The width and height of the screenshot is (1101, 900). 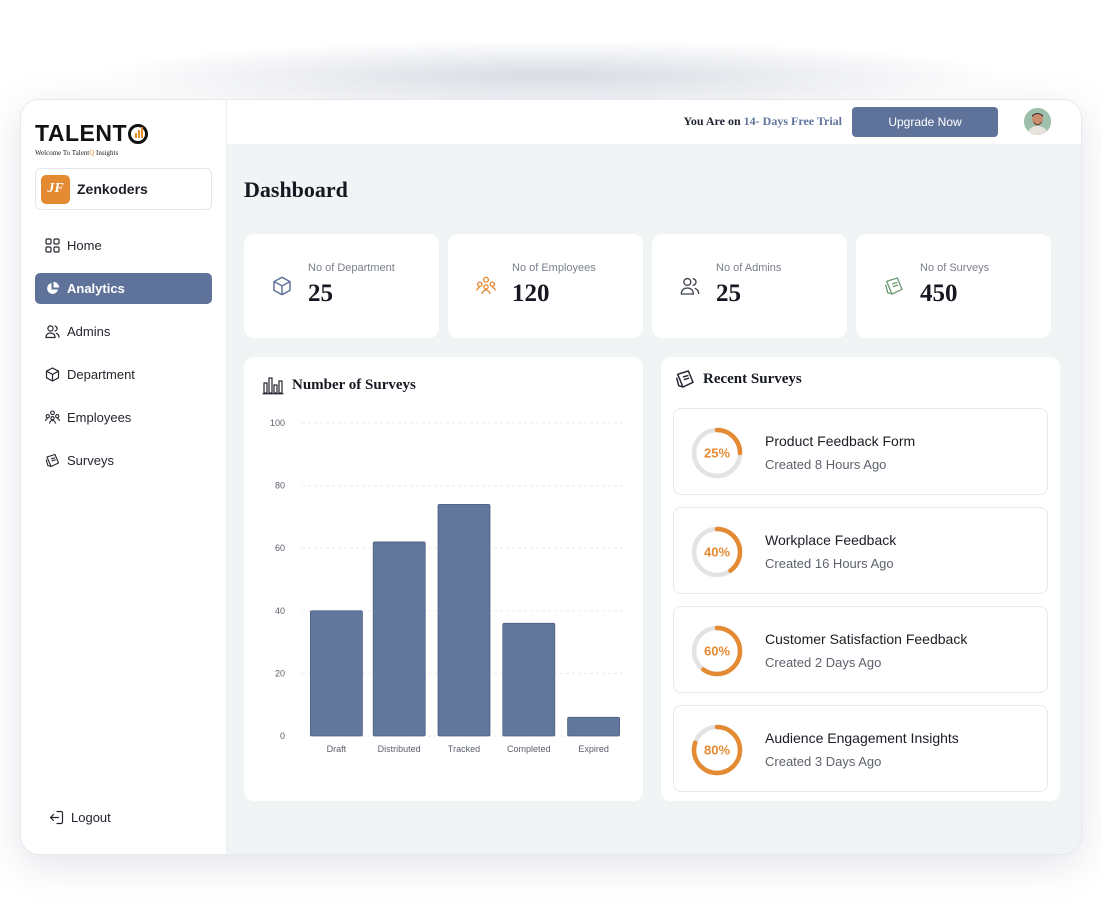 What do you see at coordinates (464, 620) in the screenshot?
I see `bar-tracked` at bounding box center [464, 620].